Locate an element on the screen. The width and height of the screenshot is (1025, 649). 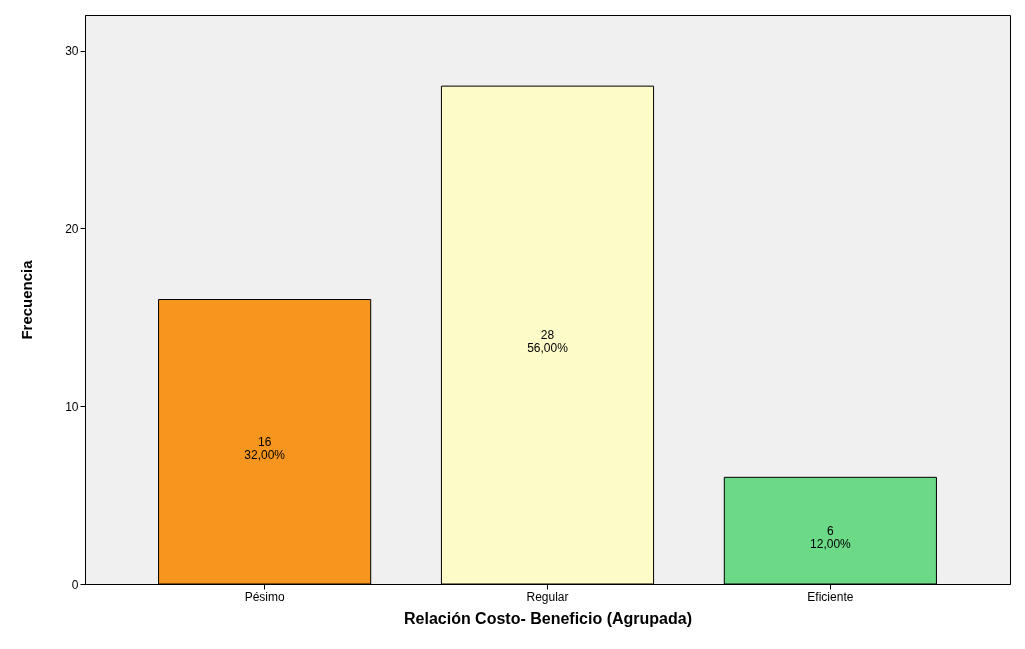
y-tick-label: 30 is located at coordinates (72, 51).